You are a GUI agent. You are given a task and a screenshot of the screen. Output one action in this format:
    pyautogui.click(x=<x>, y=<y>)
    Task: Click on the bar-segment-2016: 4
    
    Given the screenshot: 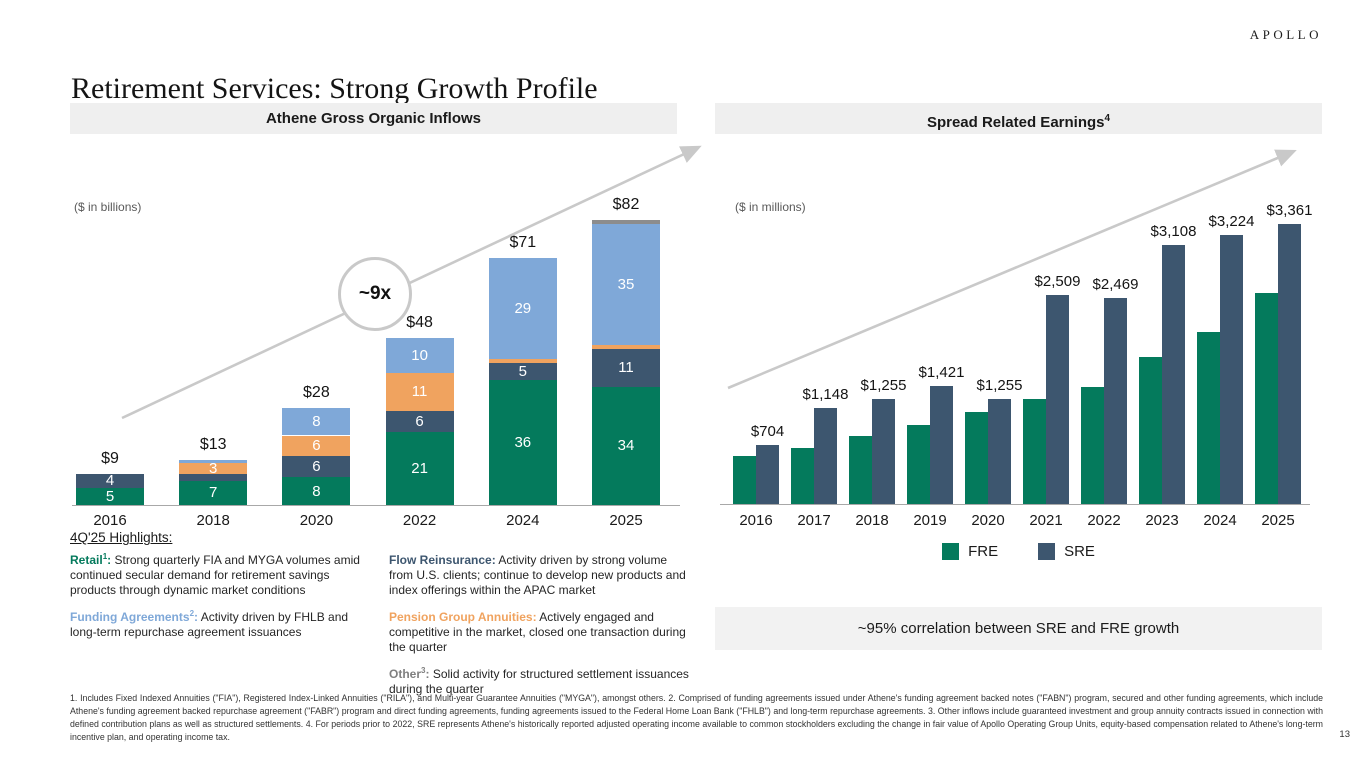 What is the action you would take?
    pyautogui.click(x=110, y=480)
    